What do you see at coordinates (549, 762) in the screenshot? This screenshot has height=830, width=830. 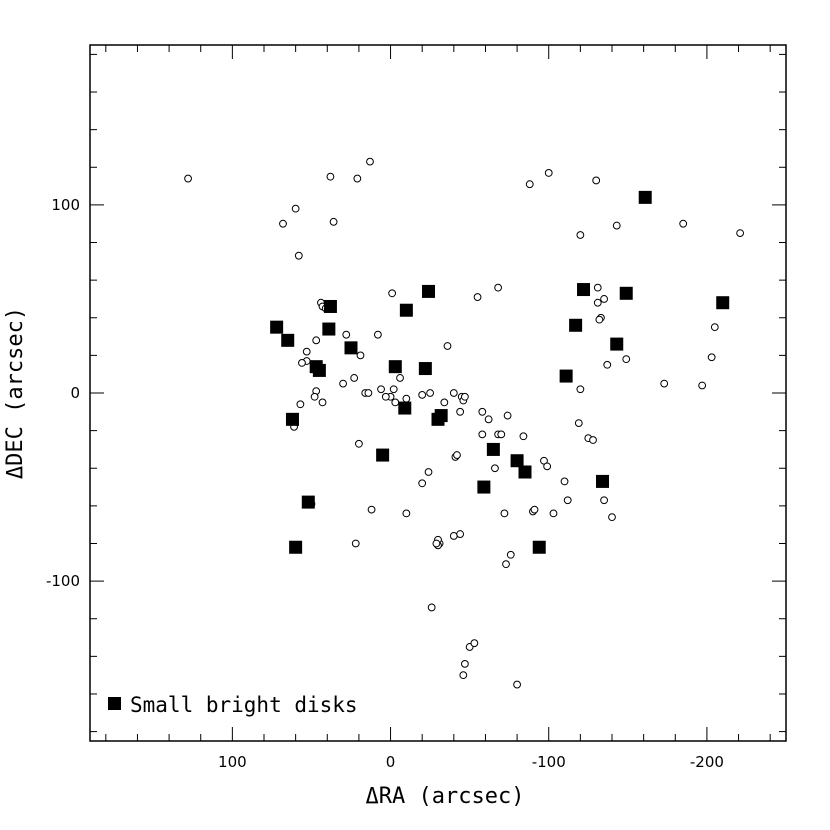 I see `x-tick-label: -100` at bounding box center [549, 762].